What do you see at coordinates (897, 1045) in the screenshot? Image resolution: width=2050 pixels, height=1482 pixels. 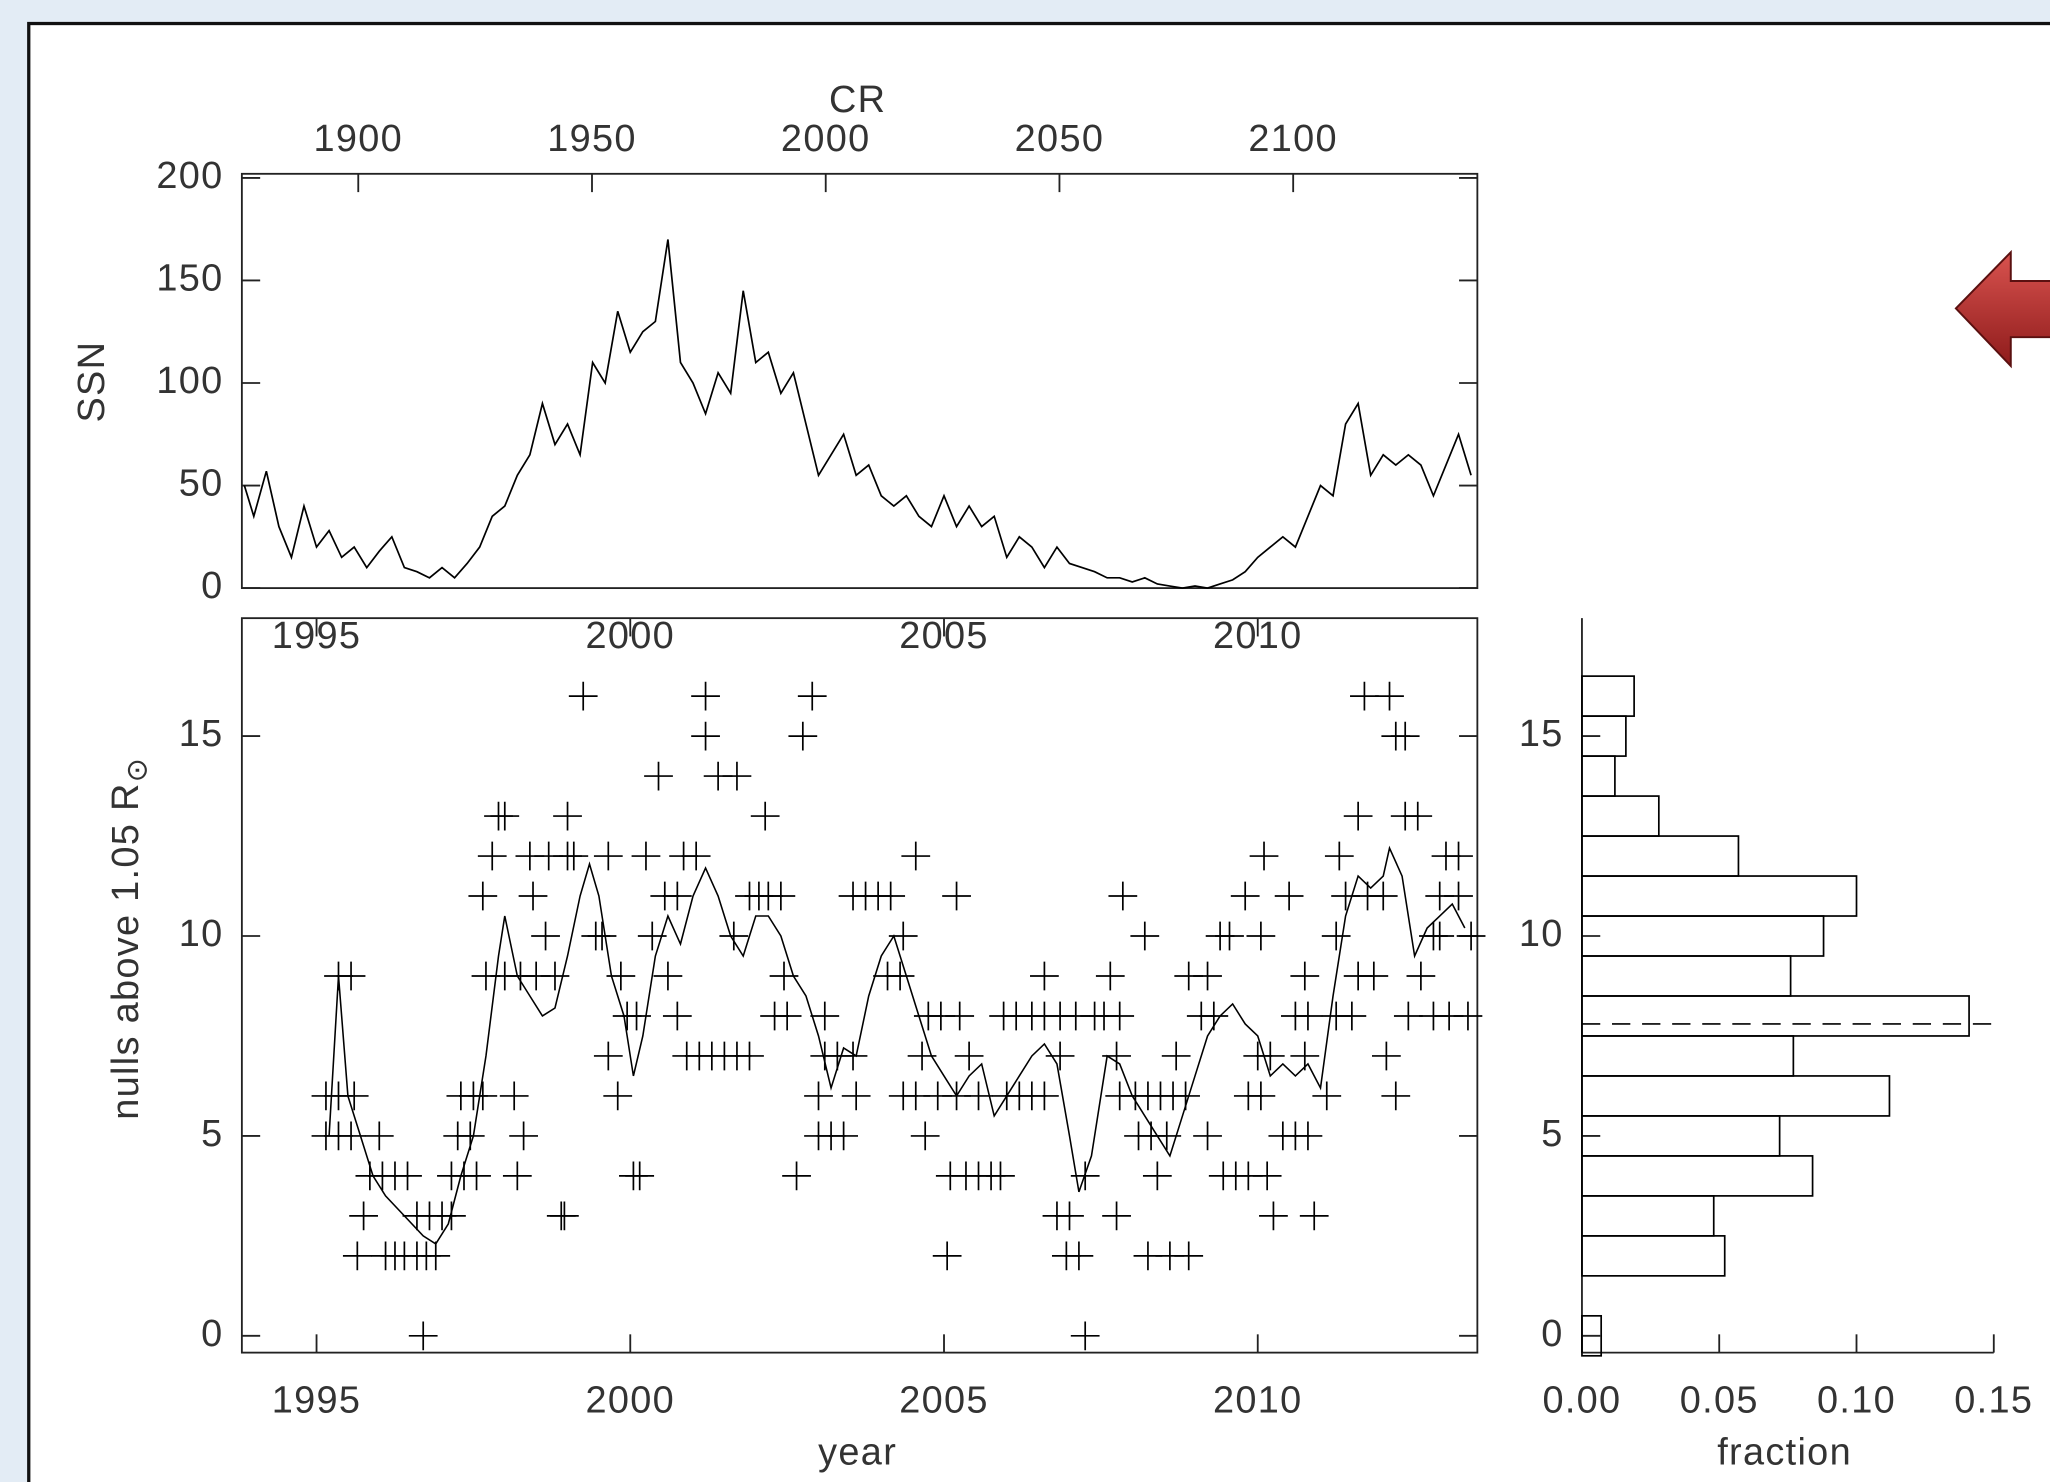 I see `running-mean` at bounding box center [897, 1045].